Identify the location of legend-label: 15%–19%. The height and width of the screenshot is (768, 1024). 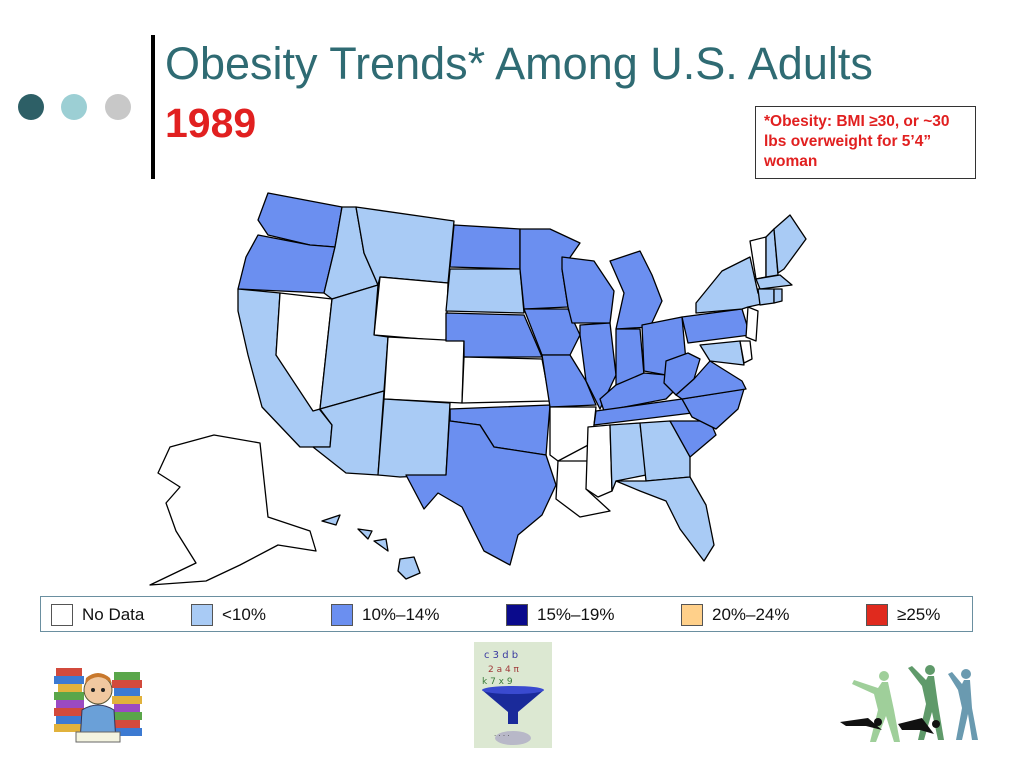
(576, 614).